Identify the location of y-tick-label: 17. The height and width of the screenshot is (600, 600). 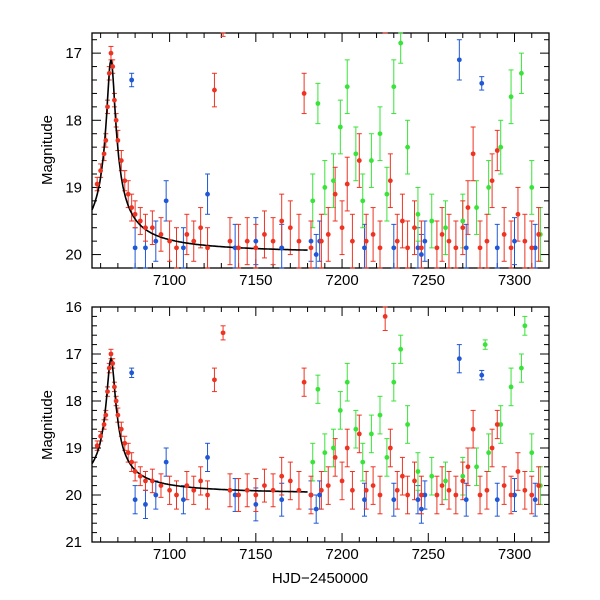
(73, 354).